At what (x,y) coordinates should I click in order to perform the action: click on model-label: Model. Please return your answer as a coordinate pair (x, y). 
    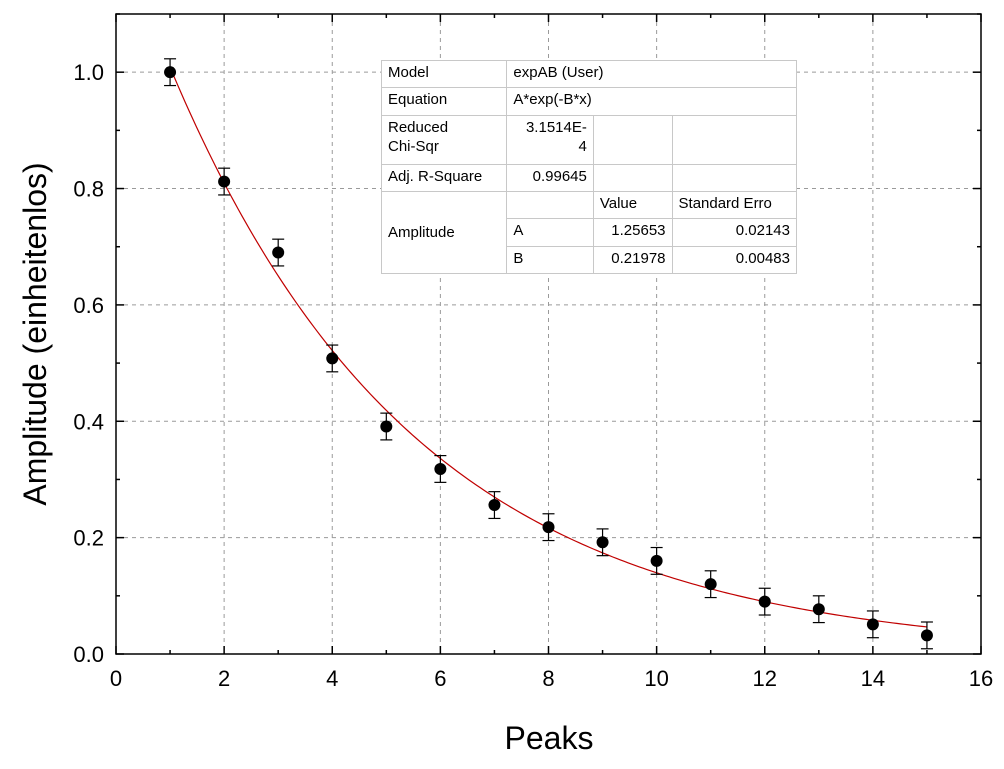
    Looking at the image, I should click on (444, 74).